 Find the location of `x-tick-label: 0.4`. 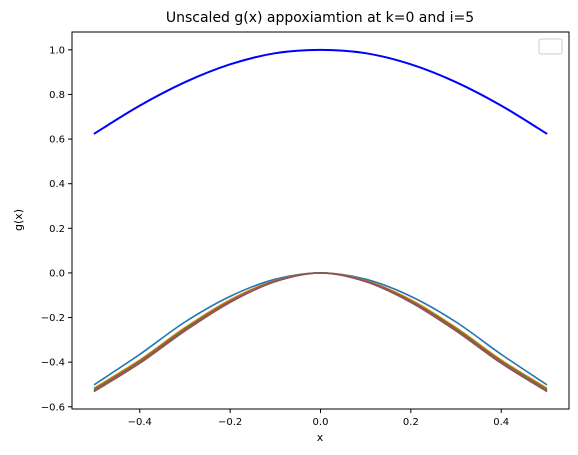

x-tick-label: 0.4 is located at coordinates (501, 422).